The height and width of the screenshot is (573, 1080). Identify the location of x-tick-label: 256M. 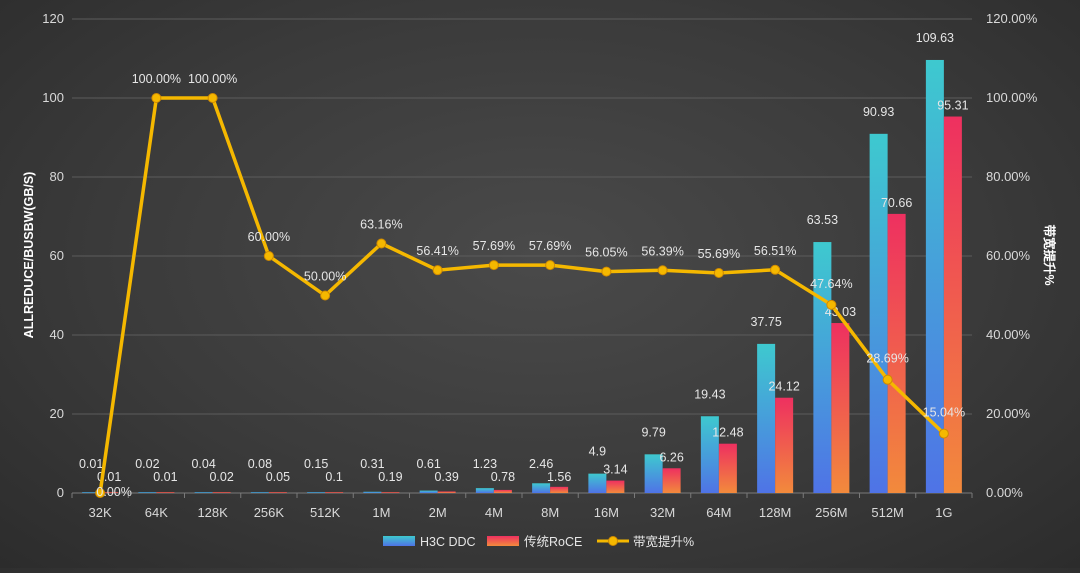
(831, 512).